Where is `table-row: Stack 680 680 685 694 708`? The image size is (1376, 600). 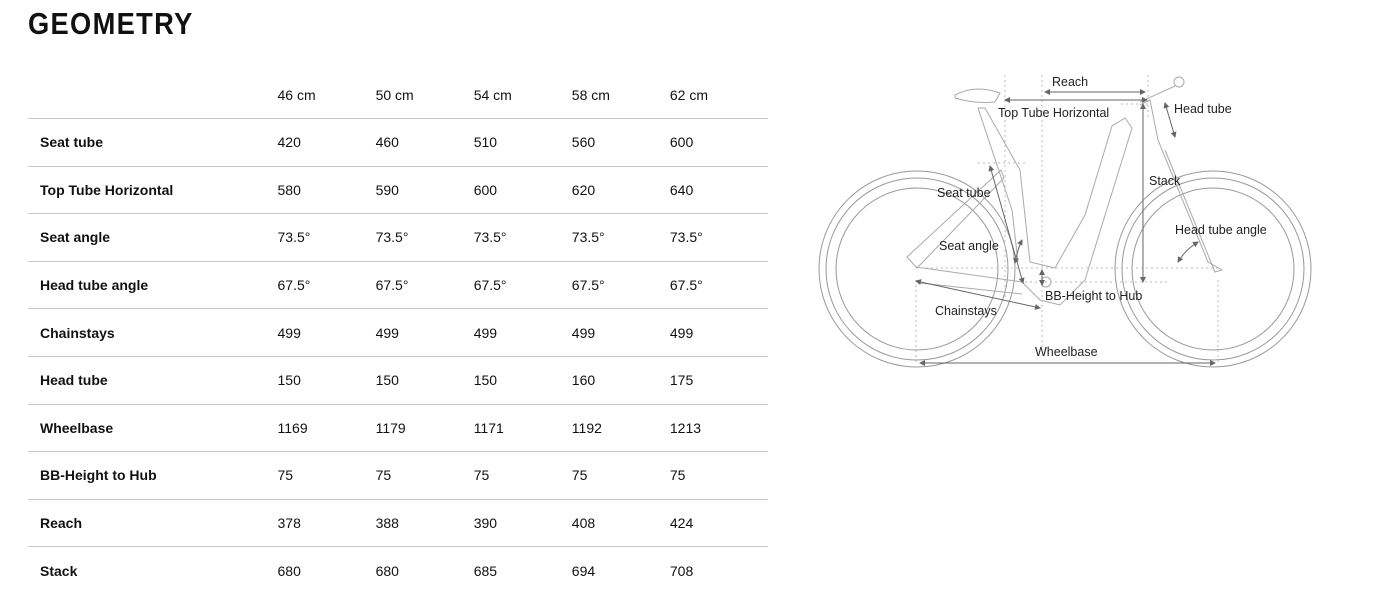 table-row: Stack 680 680 685 694 708 is located at coordinates (398, 570).